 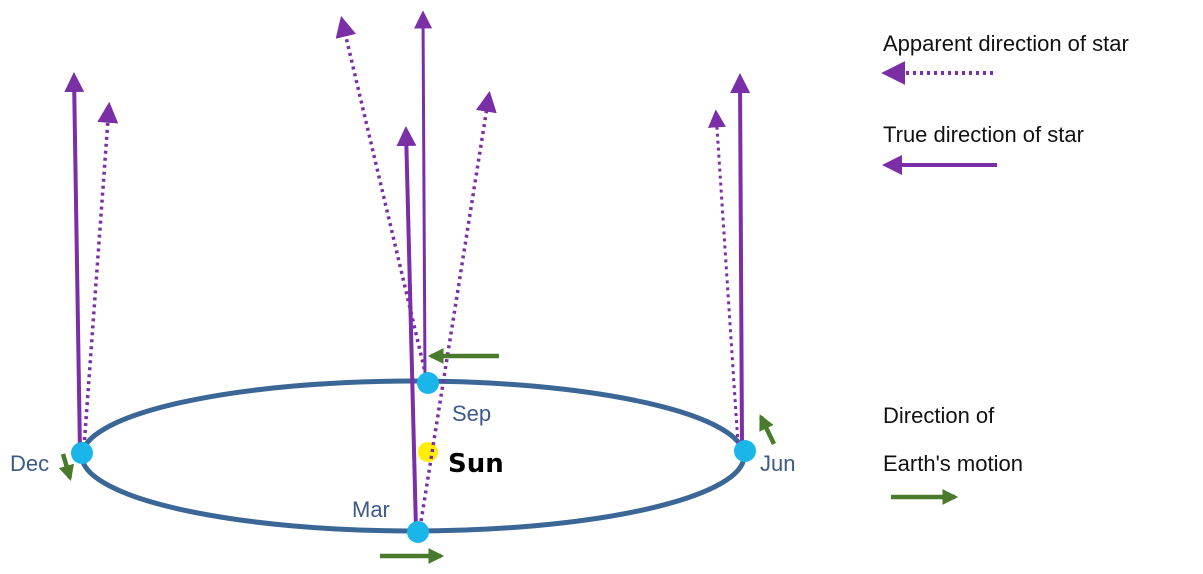 What do you see at coordinates (418, 532) in the screenshot?
I see `earth-position-mar` at bounding box center [418, 532].